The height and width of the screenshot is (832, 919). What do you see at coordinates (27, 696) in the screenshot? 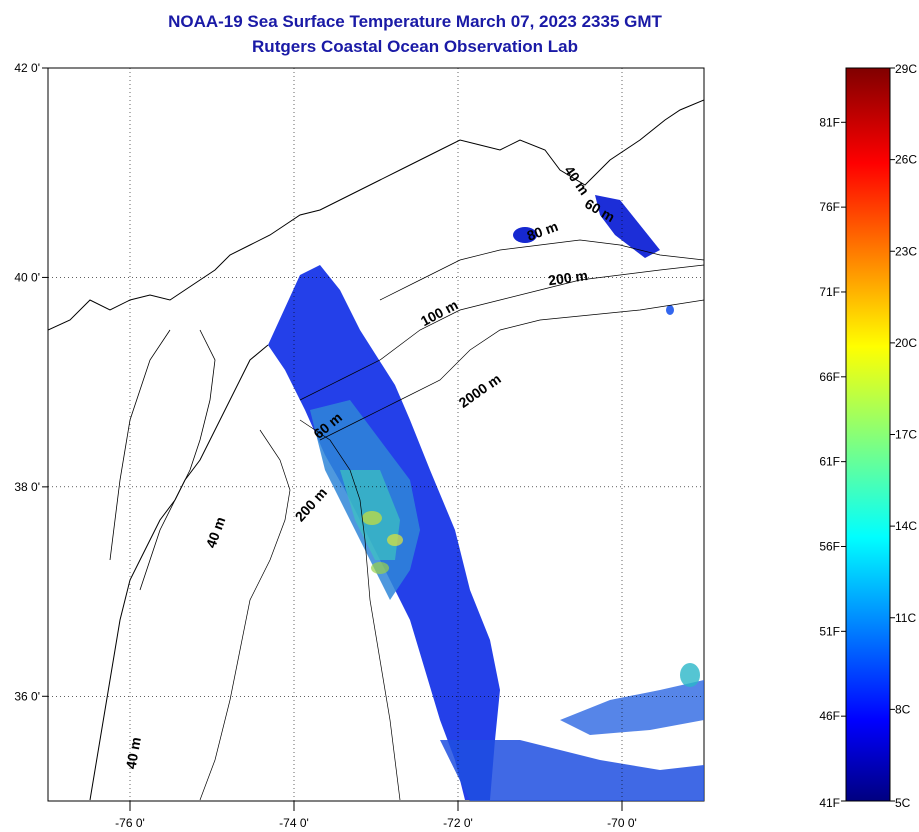
I see `lat-tick-label: 36 0'` at bounding box center [27, 696].